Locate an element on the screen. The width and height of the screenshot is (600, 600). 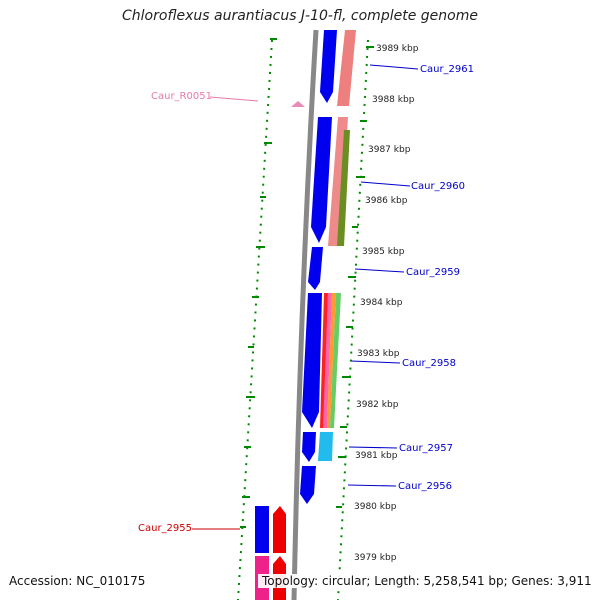
gene-label-caur-2959: Caur_2959 is located at coordinates (433, 272).